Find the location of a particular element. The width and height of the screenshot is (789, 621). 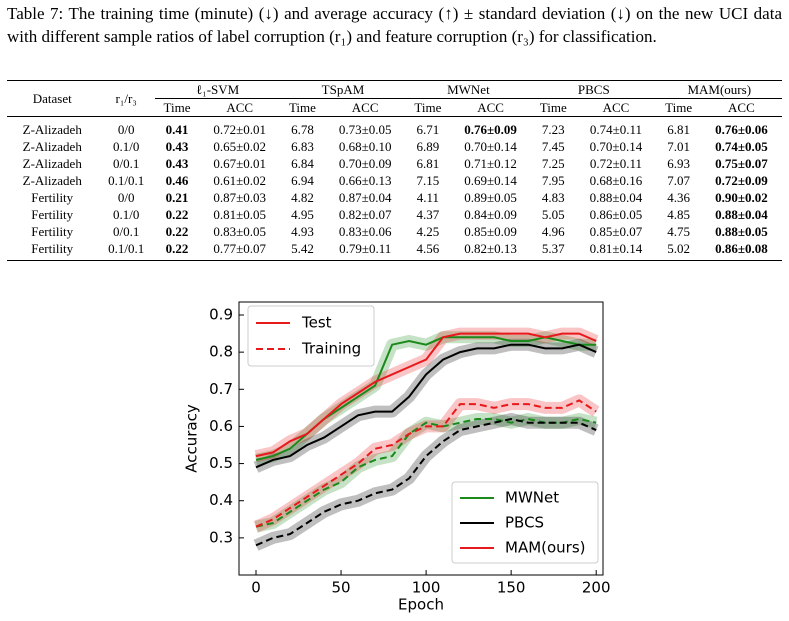

header-cell: MAM(ours) is located at coordinates (719, 89).